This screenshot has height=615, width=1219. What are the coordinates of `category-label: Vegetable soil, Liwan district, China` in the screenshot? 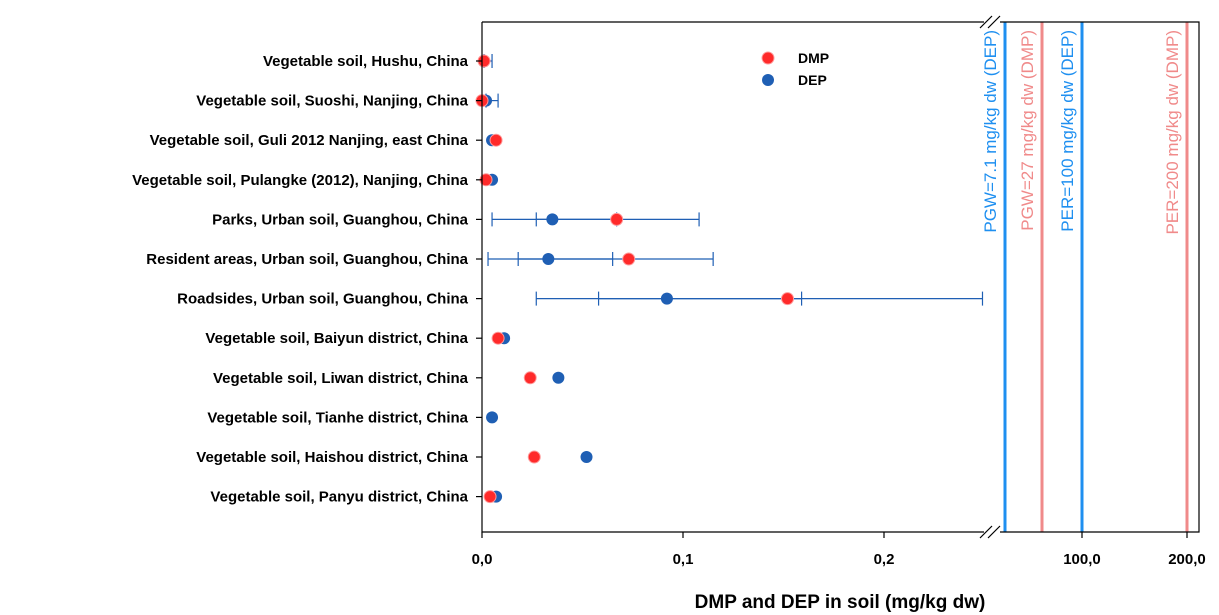 It's located at (341, 378).